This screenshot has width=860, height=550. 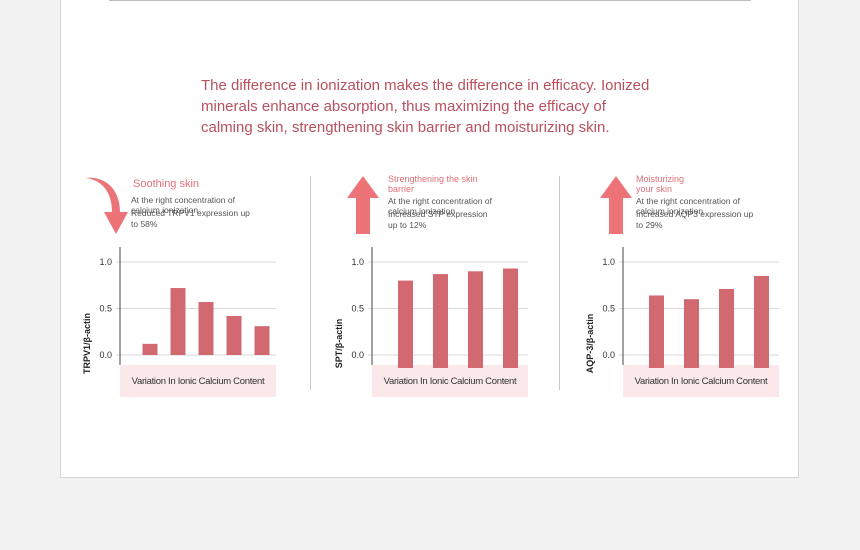 I want to click on note-line: Increased STP expression, so click(x=438, y=214).